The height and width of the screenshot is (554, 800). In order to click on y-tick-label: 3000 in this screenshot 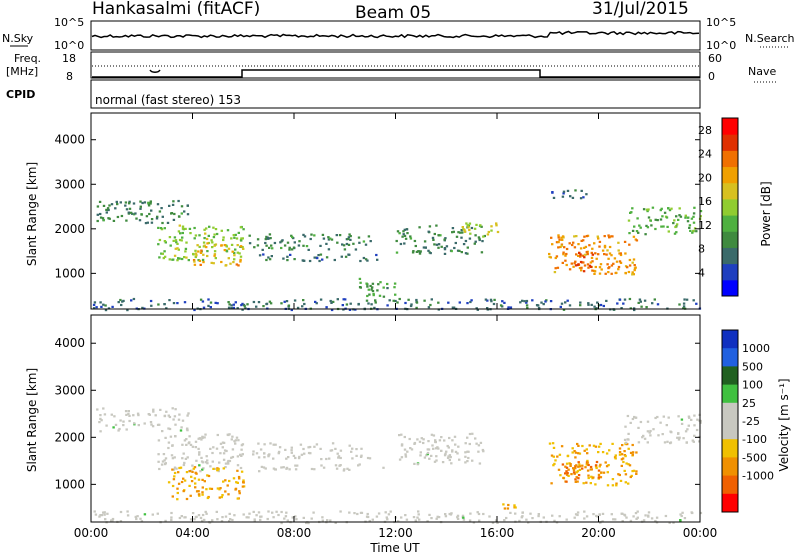, I will do `click(69, 184)`.